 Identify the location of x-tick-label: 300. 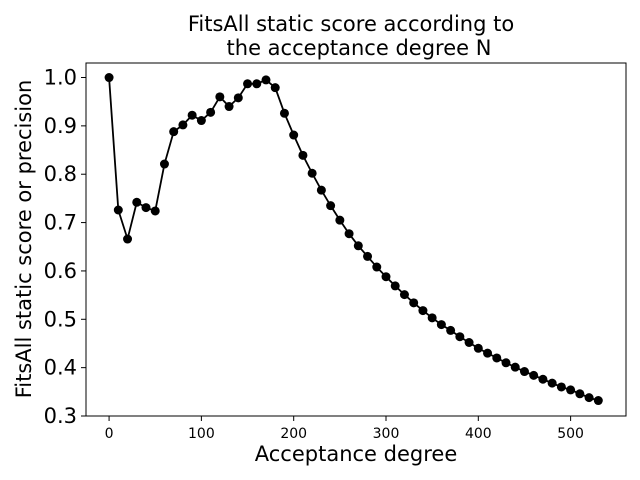
(386, 434).